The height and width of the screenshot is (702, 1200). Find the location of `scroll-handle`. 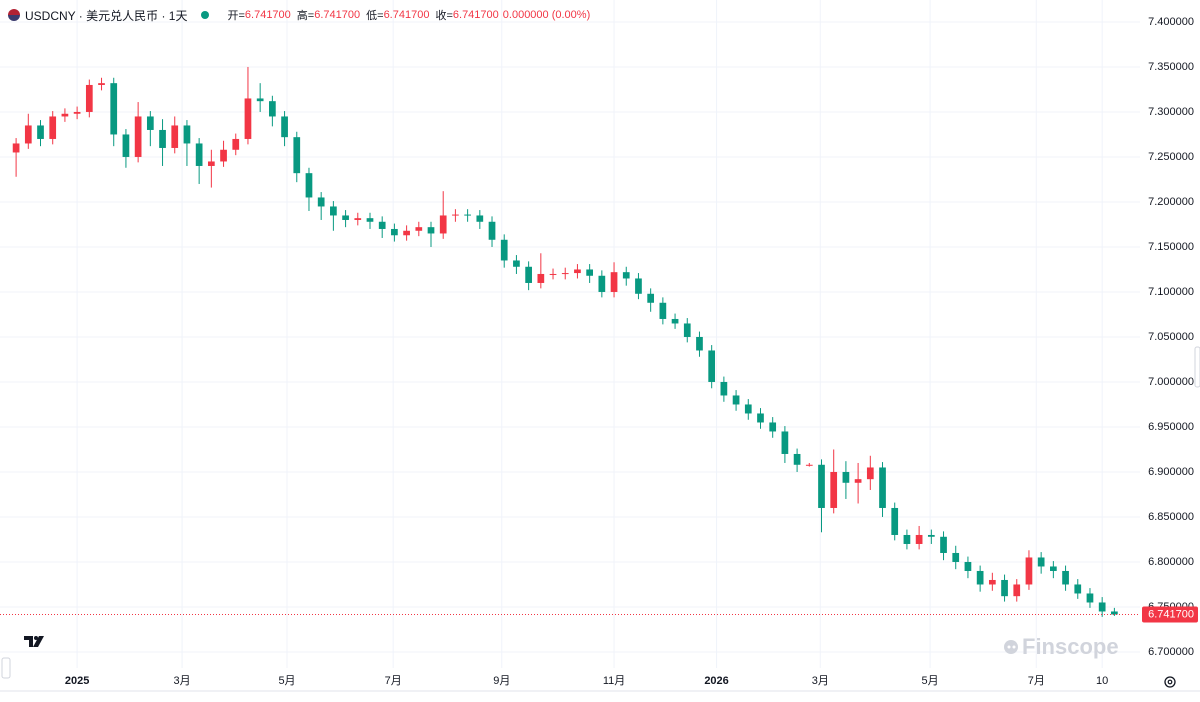

scroll-handle is located at coordinates (1197, 367).